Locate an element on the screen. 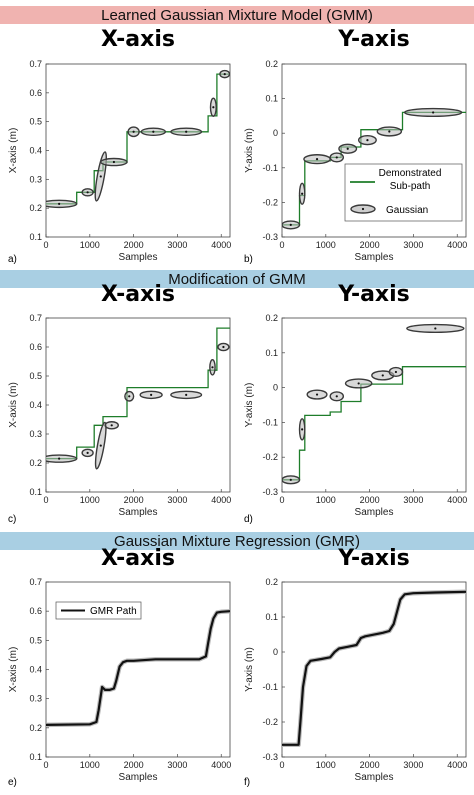 The width and height of the screenshot is (474, 795). legend: Demonstrated Sub-path Gaussian is located at coordinates (403, 192).